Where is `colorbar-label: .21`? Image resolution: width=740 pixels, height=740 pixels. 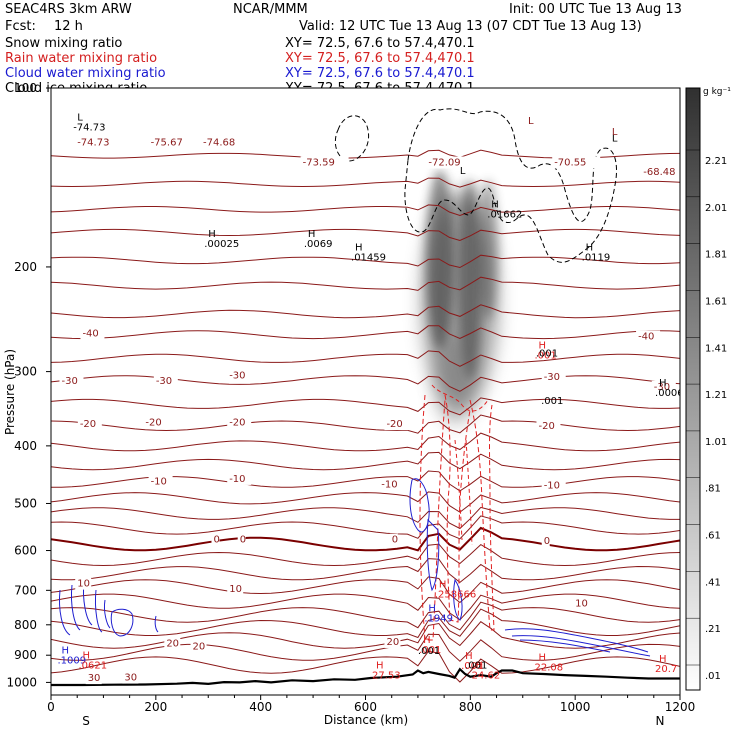
colorbar-label: .21 is located at coordinates (713, 629).